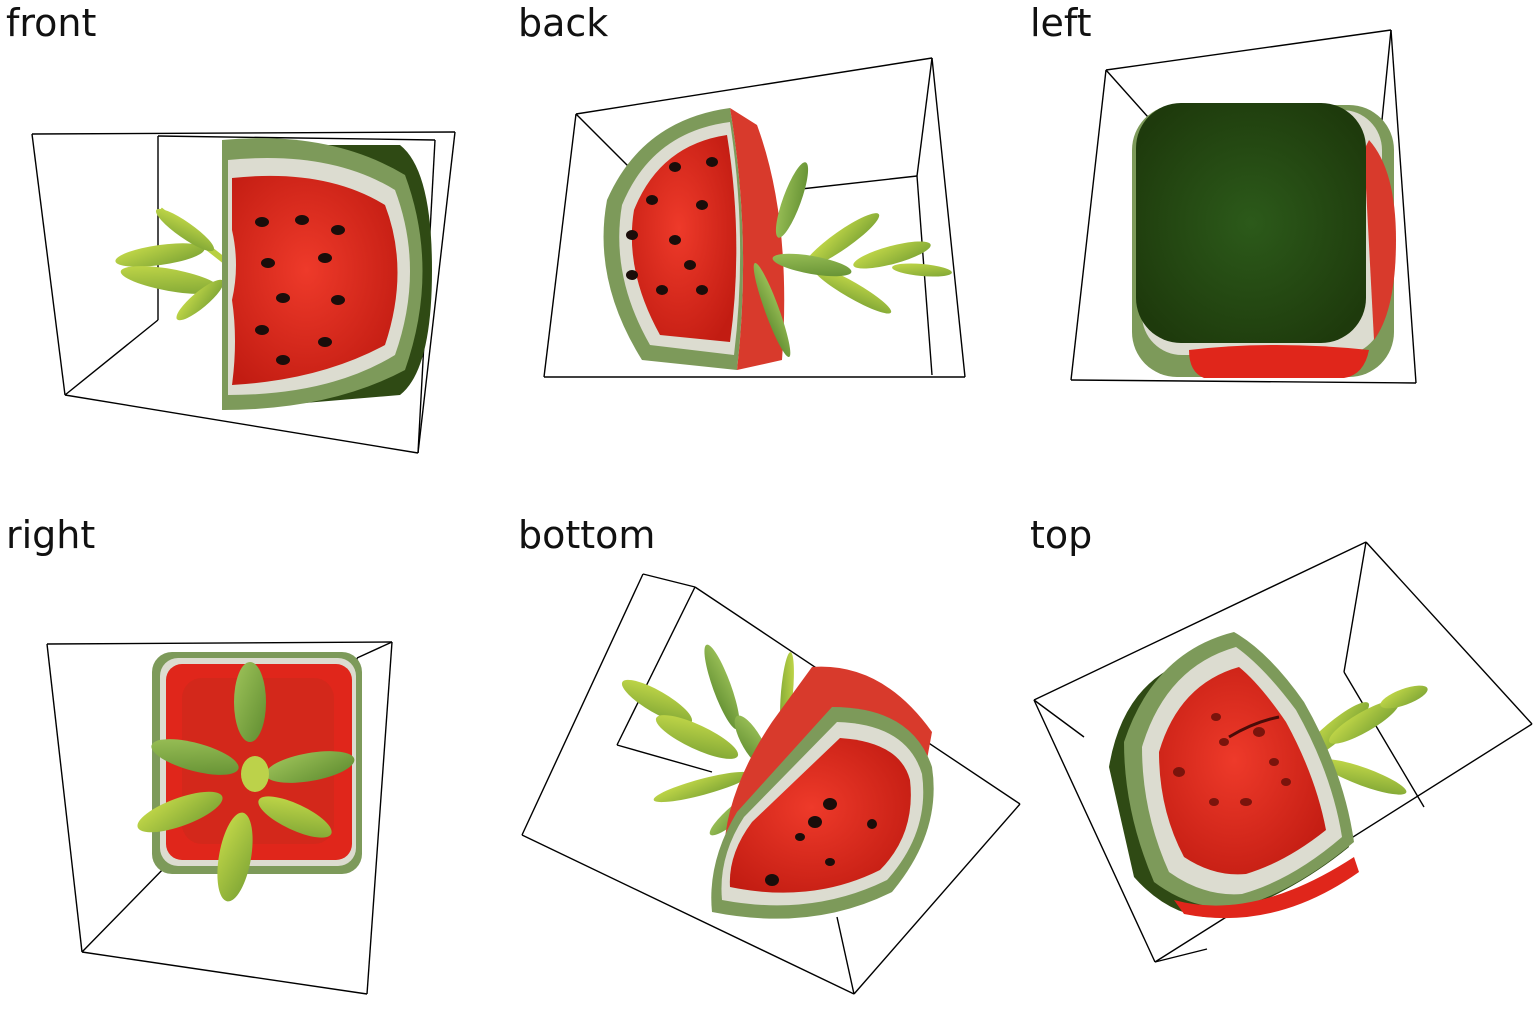 The width and height of the screenshot is (1536, 1024). What do you see at coordinates (51, 23) in the screenshot?
I see `view-label: front` at bounding box center [51, 23].